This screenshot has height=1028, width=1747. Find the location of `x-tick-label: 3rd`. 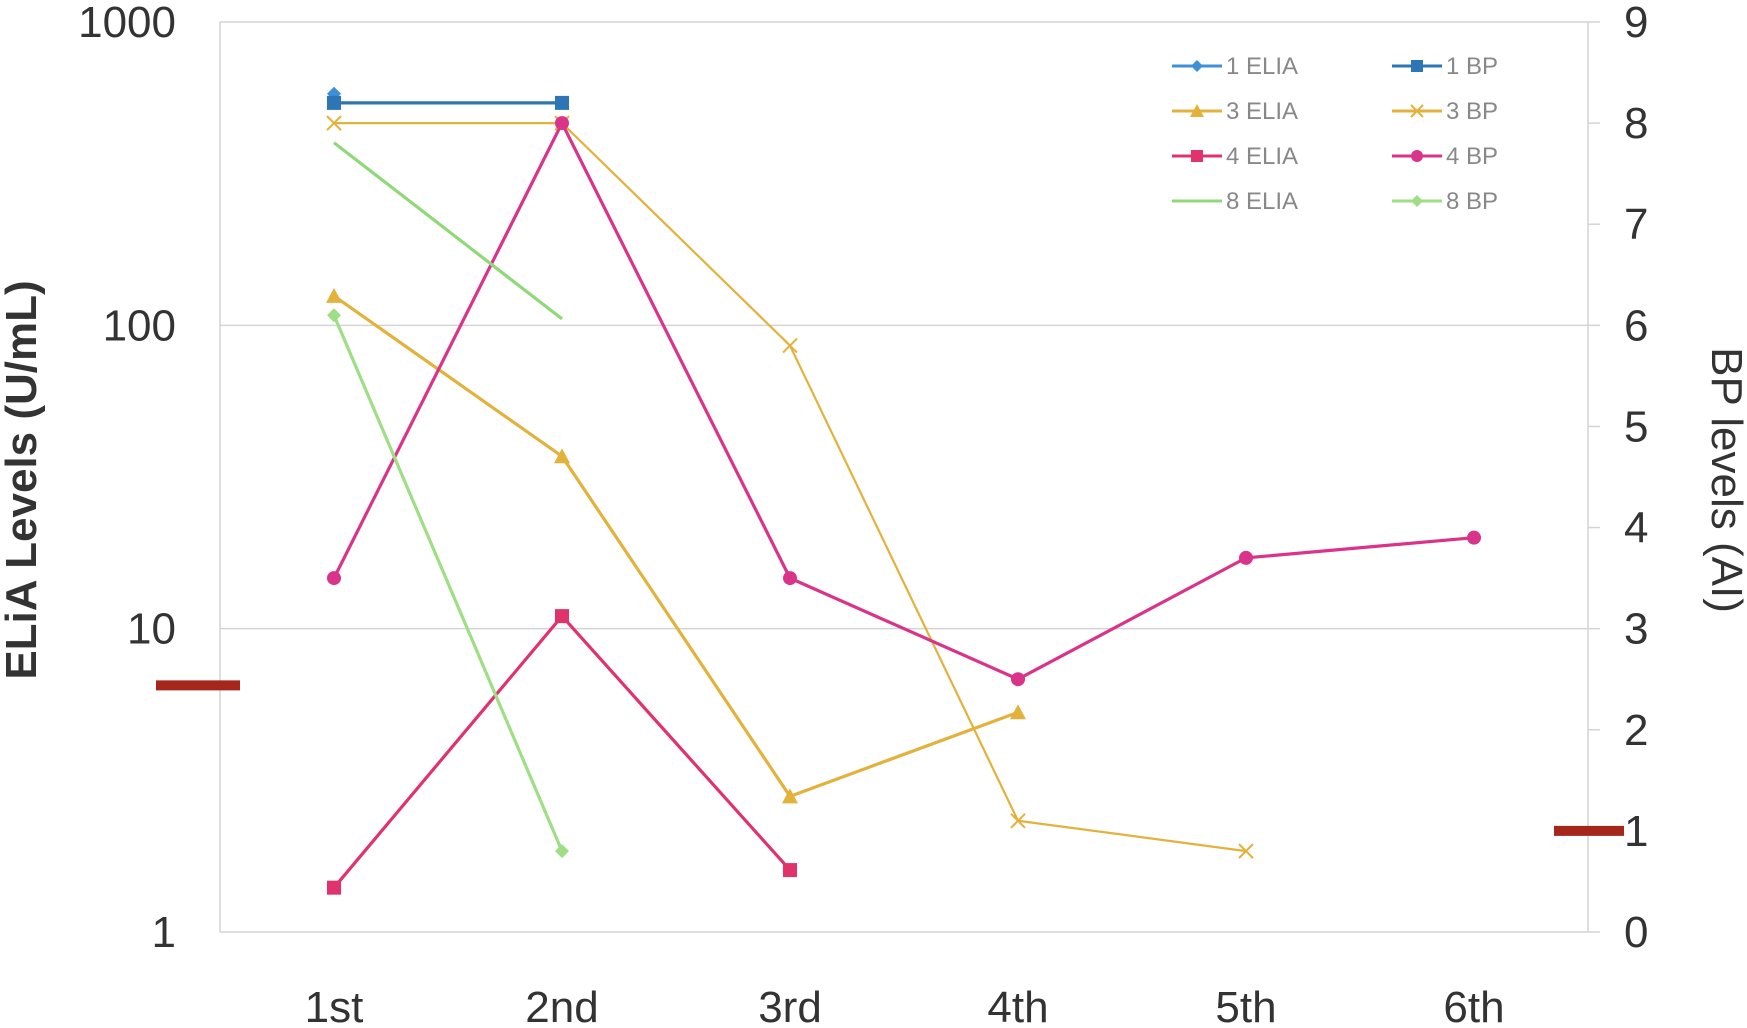

x-tick-label: 3rd is located at coordinates (790, 1005).